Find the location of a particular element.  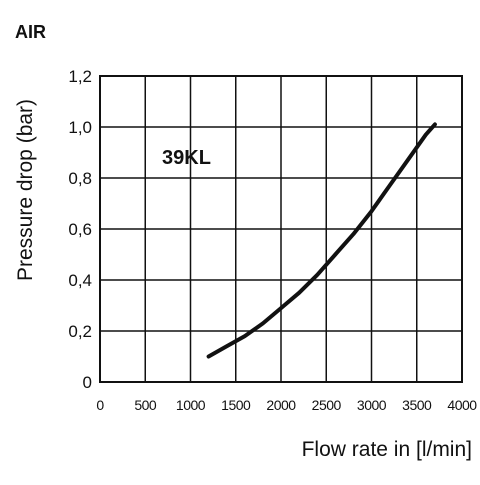

y-tick-label: 1,2 is located at coordinates (80, 76).